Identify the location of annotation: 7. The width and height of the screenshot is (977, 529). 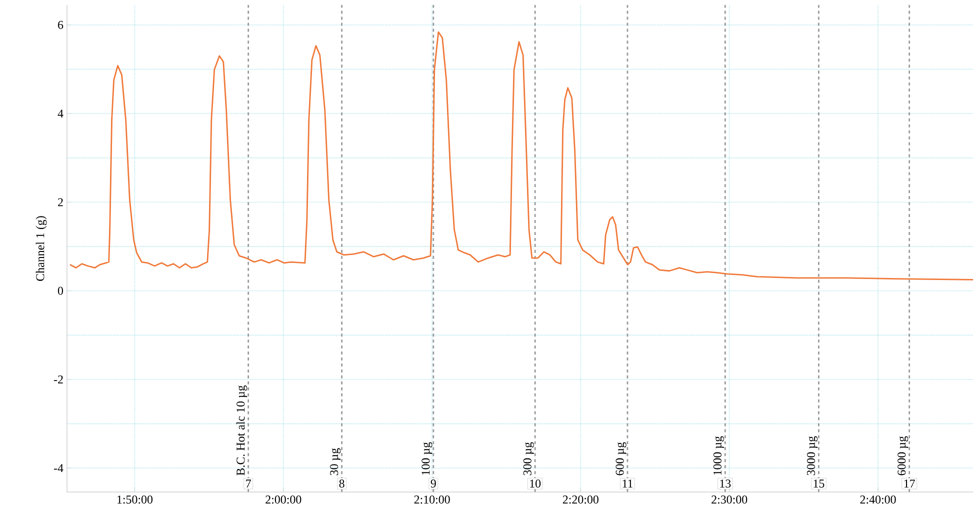
(248, 484).